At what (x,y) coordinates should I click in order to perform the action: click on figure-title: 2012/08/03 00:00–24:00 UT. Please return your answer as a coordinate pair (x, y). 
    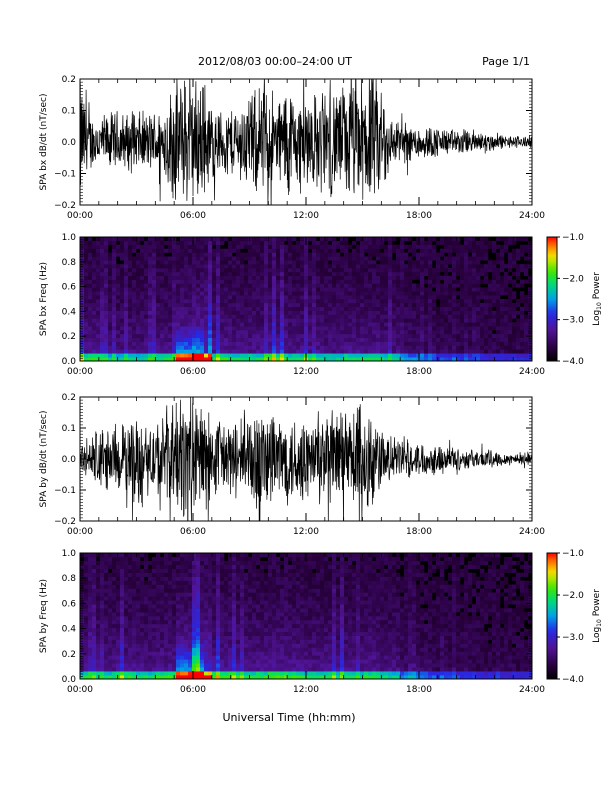
    Looking at the image, I should click on (275, 61).